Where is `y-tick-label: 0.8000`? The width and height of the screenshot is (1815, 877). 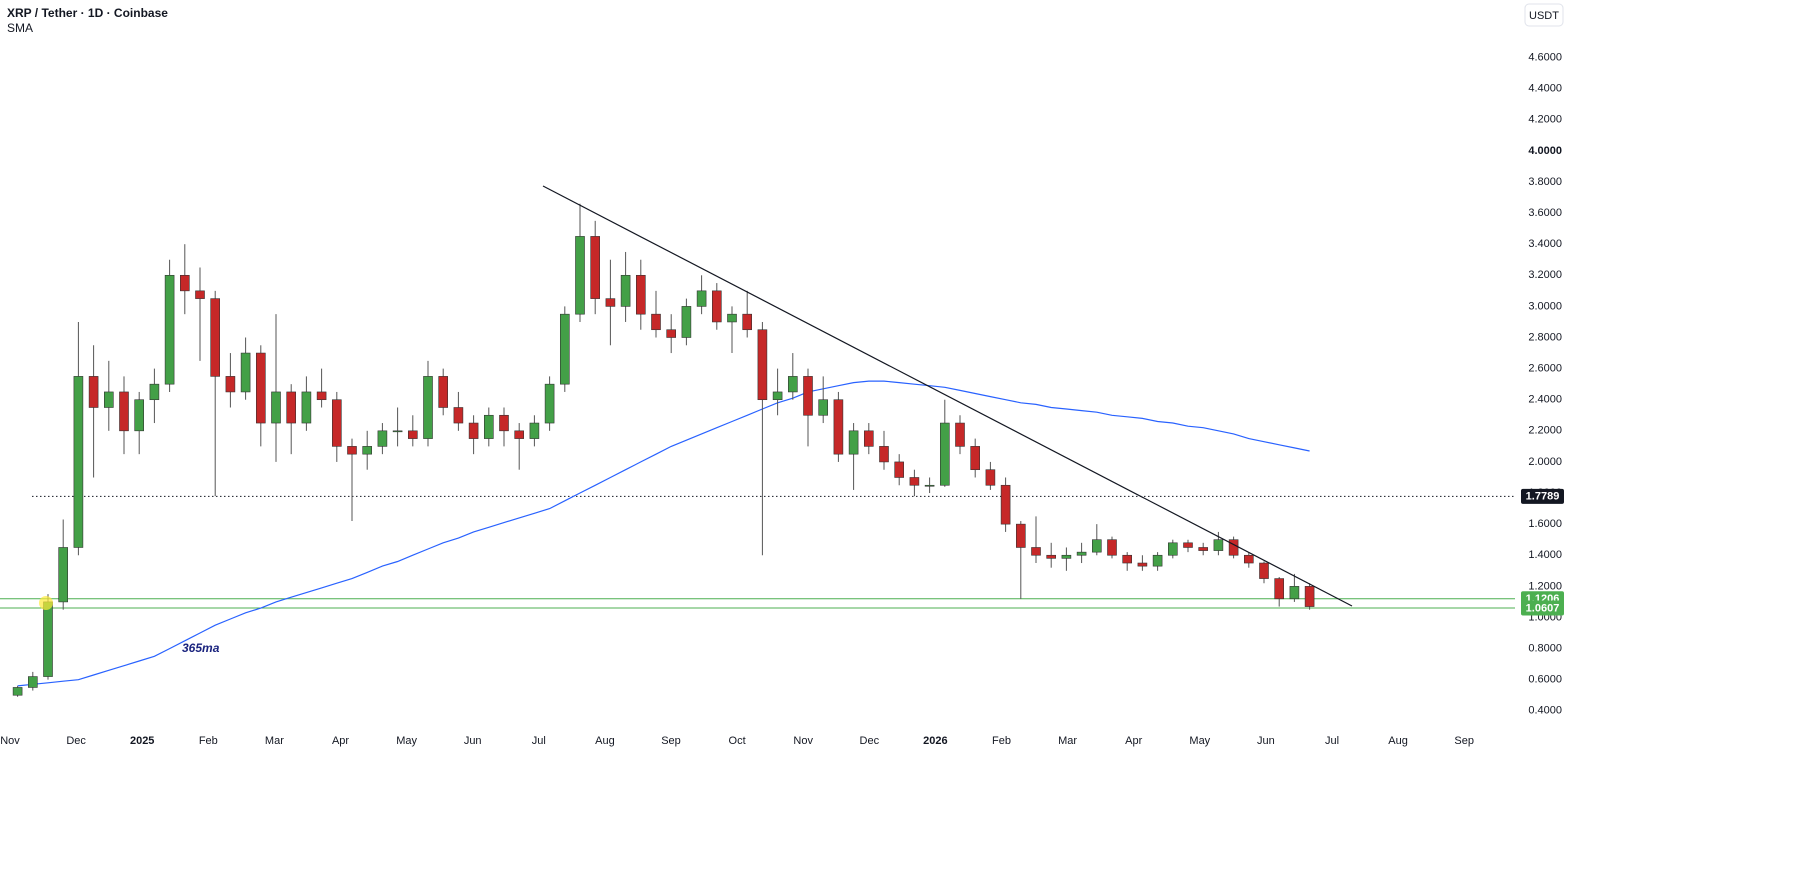 y-tick-label: 0.8000 is located at coordinates (1545, 648).